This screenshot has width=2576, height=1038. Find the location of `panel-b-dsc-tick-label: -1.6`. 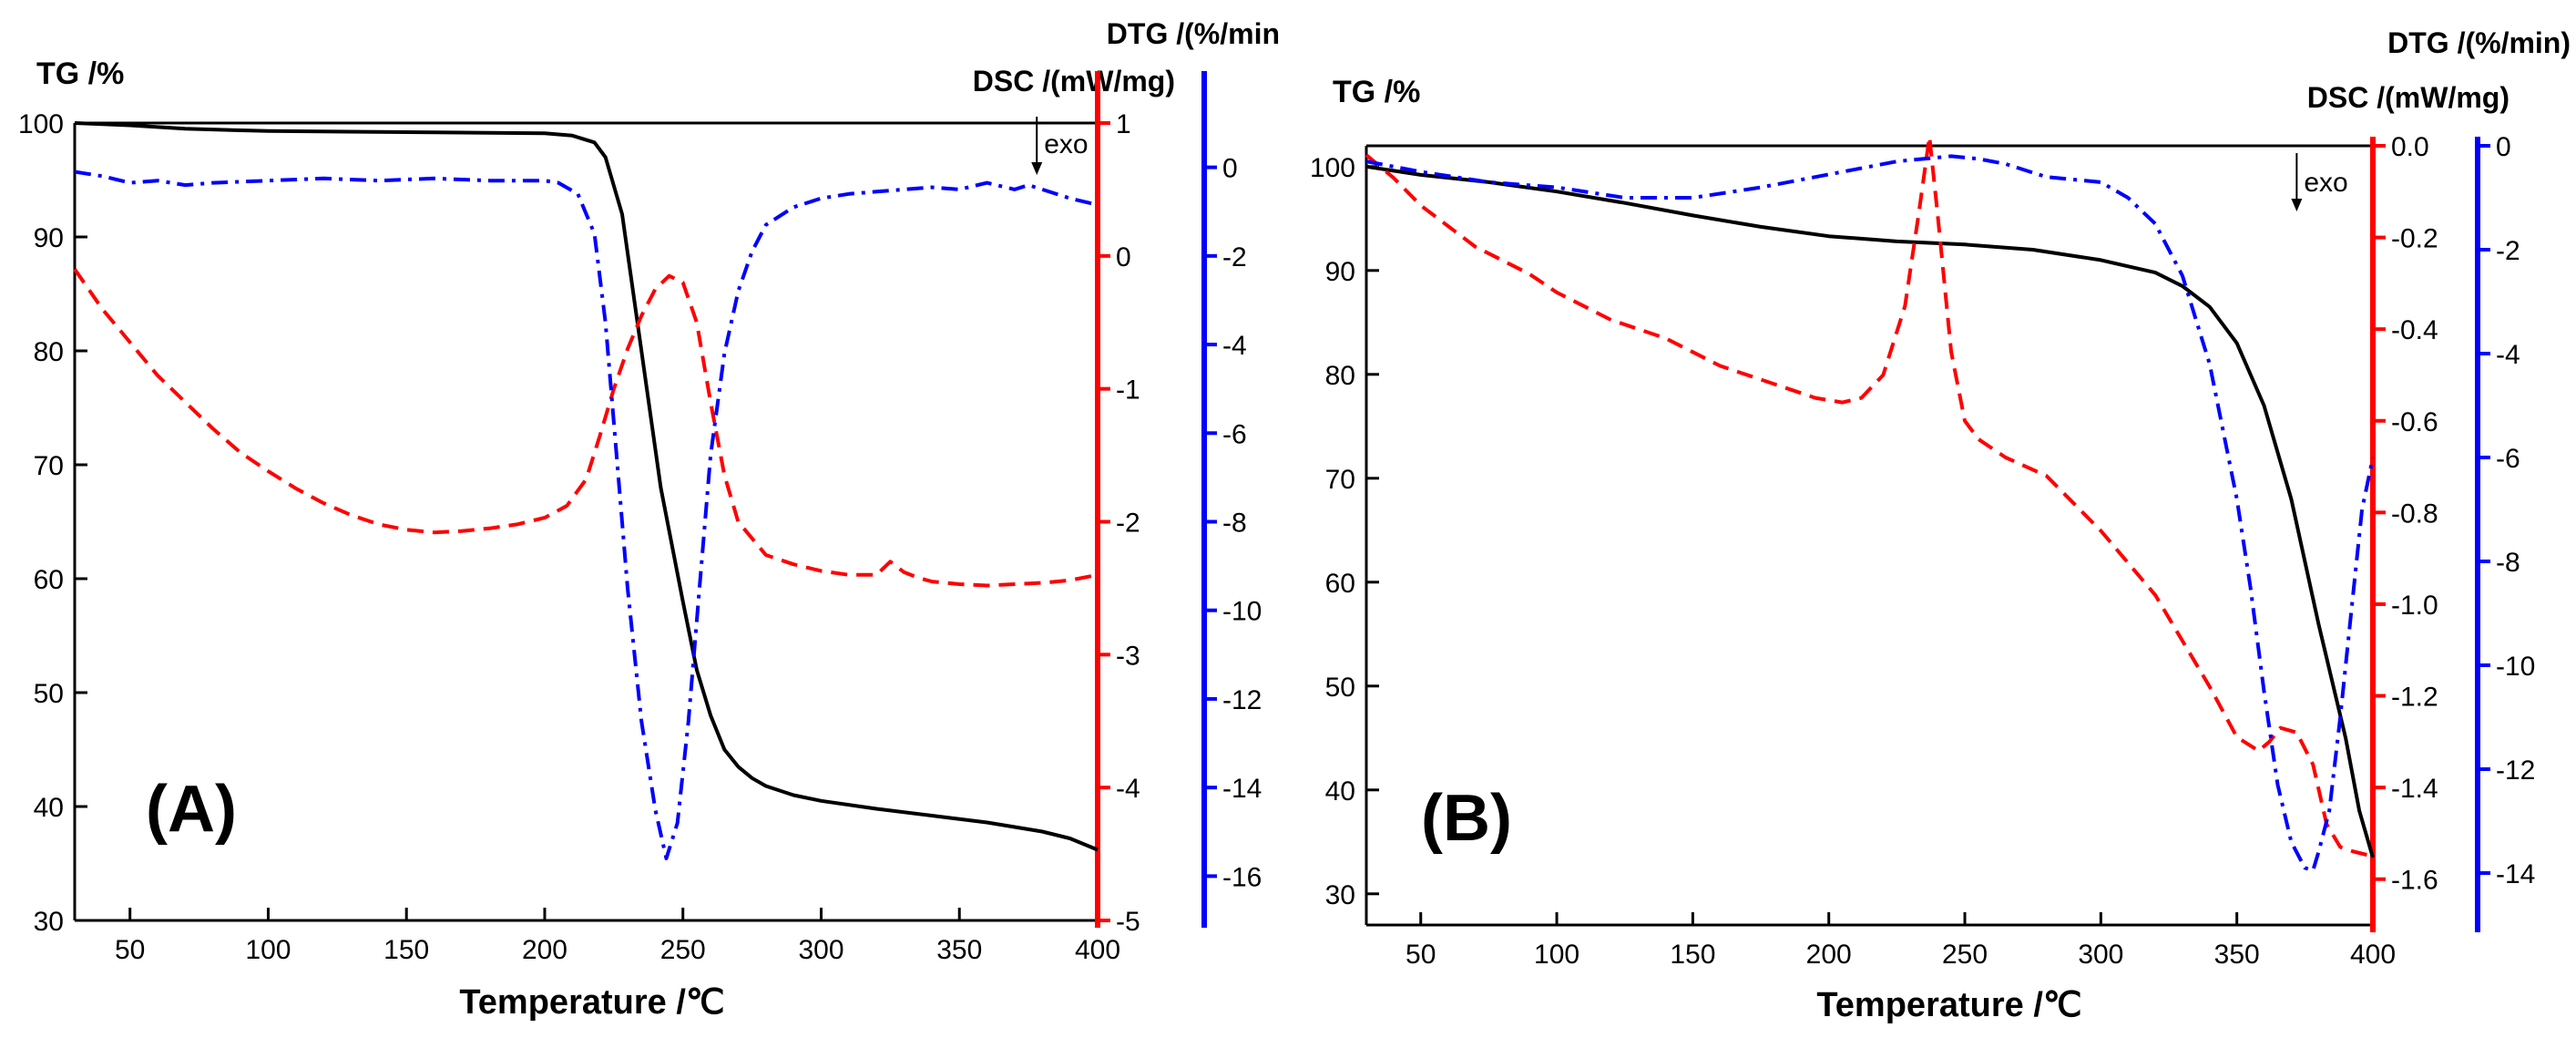

panel-b-dsc-tick-label: -1.6 is located at coordinates (2414, 881).